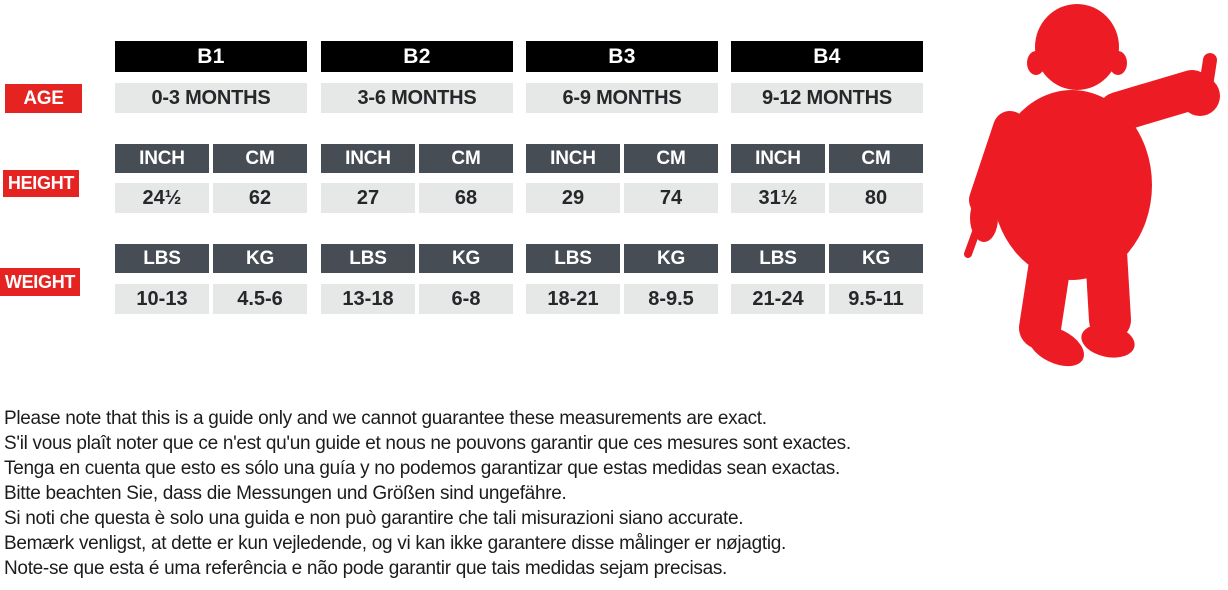 The image size is (1228, 590). I want to click on weight-kg-value: 8-9.5, so click(671, 299).